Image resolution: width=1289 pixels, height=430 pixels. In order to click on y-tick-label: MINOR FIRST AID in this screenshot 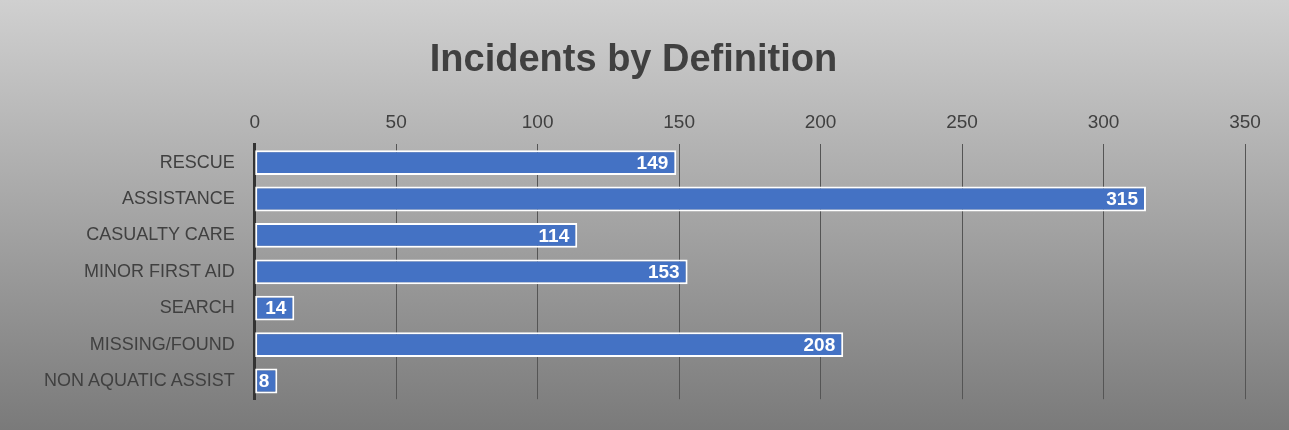, I will do `click(159, 270)`.